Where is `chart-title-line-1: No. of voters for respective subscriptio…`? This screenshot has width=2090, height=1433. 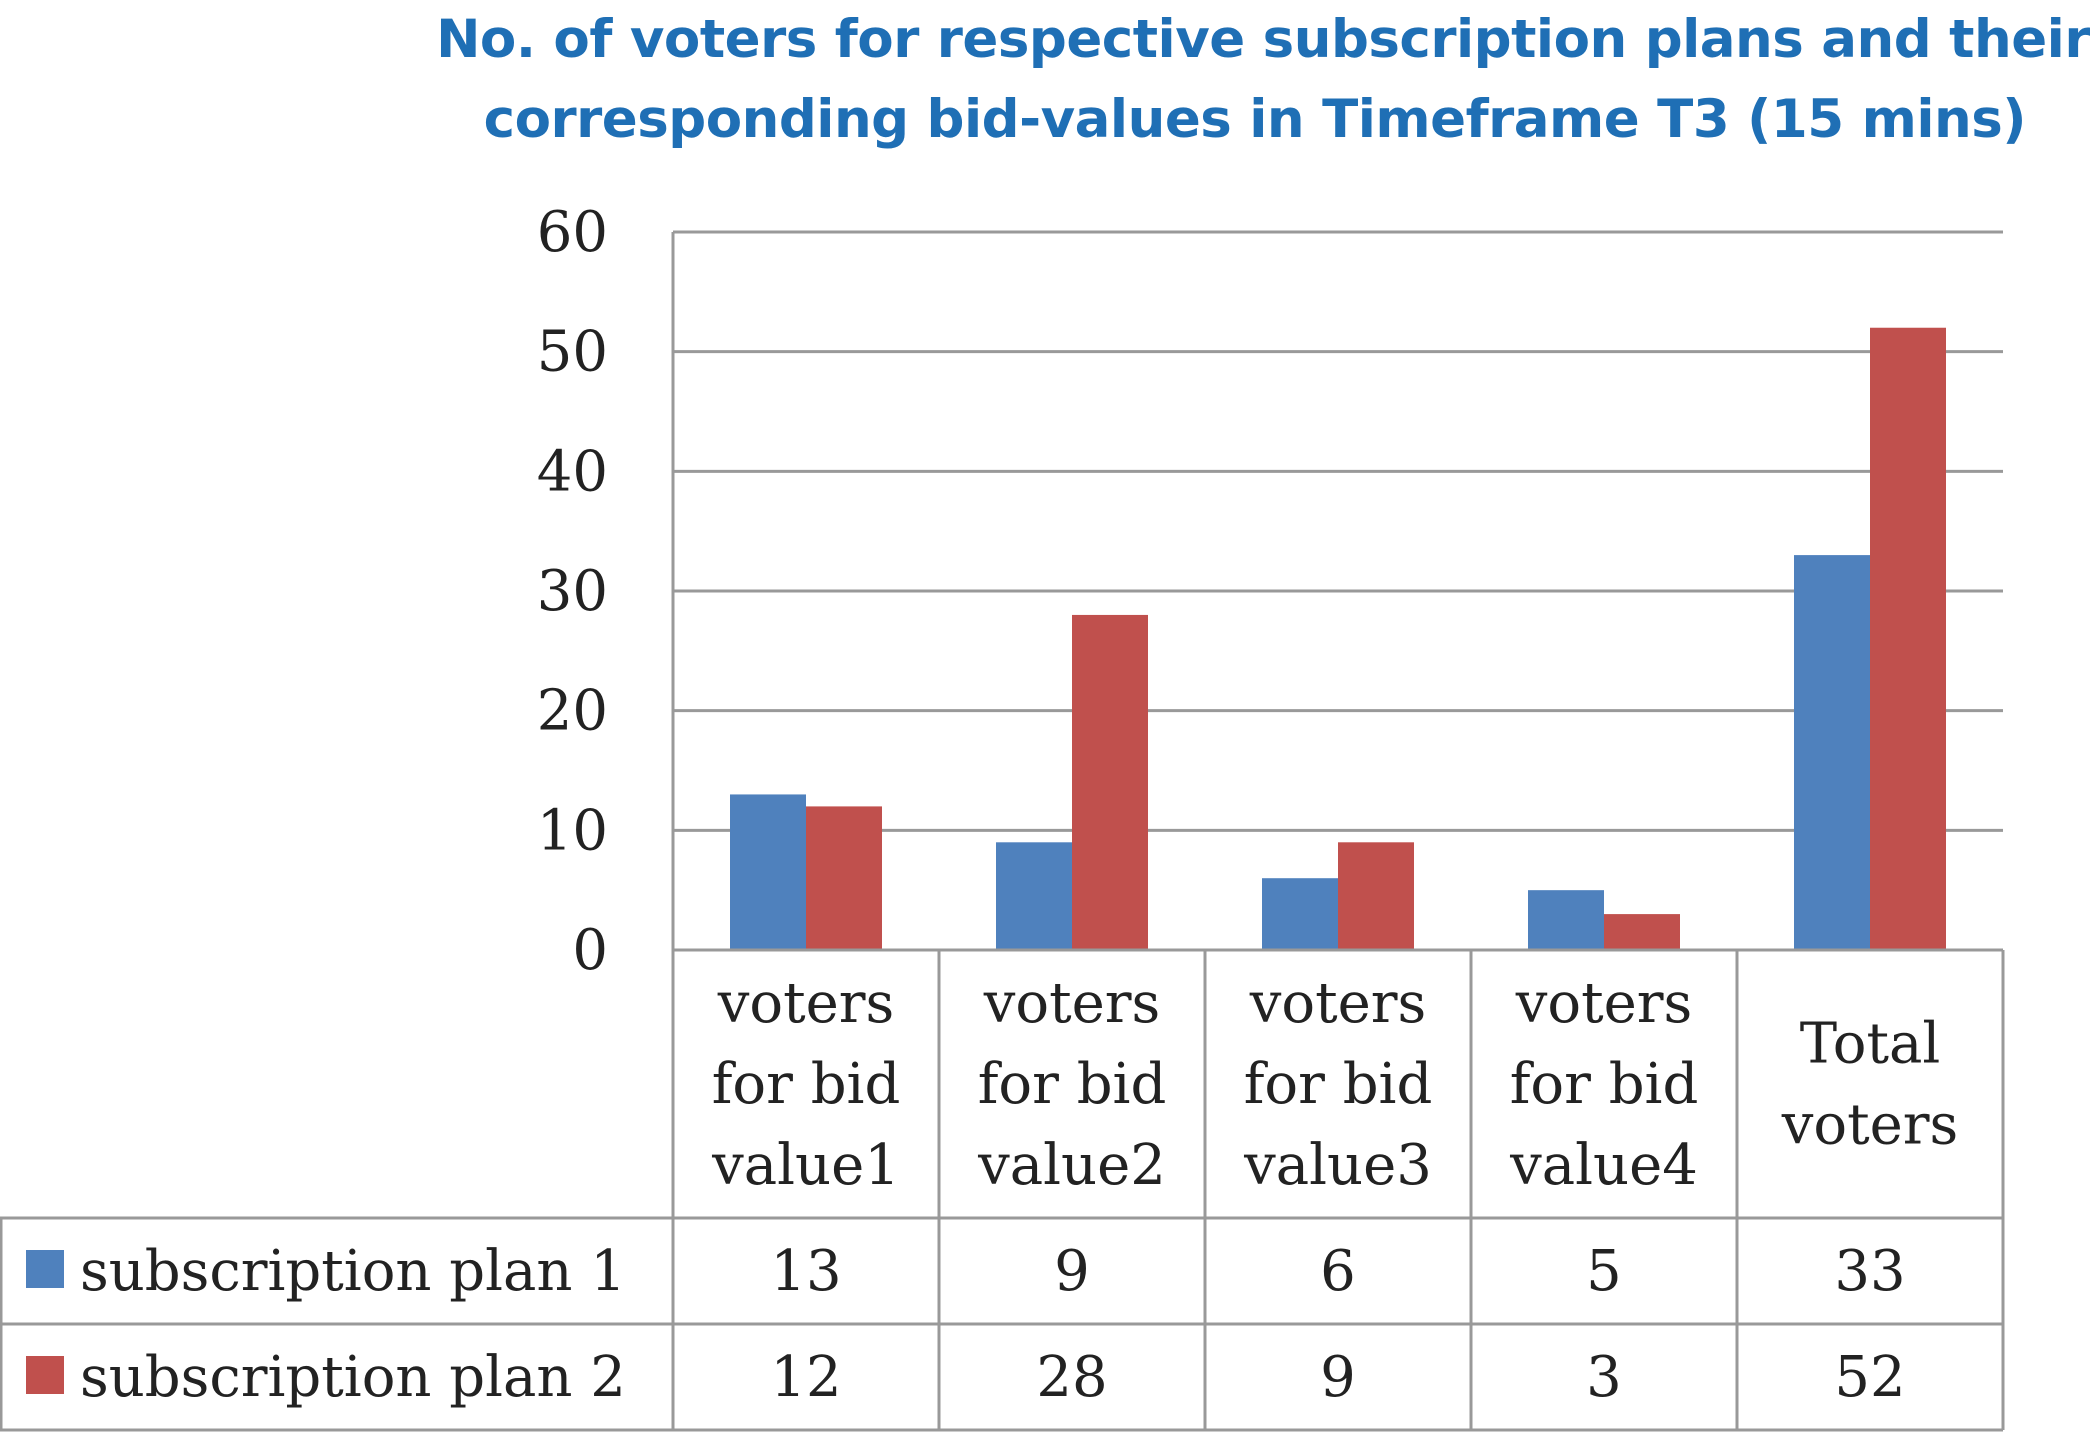 chart-title-line-1: No. of voters for respective subscriptio… is located at coordinates (1263, 39).